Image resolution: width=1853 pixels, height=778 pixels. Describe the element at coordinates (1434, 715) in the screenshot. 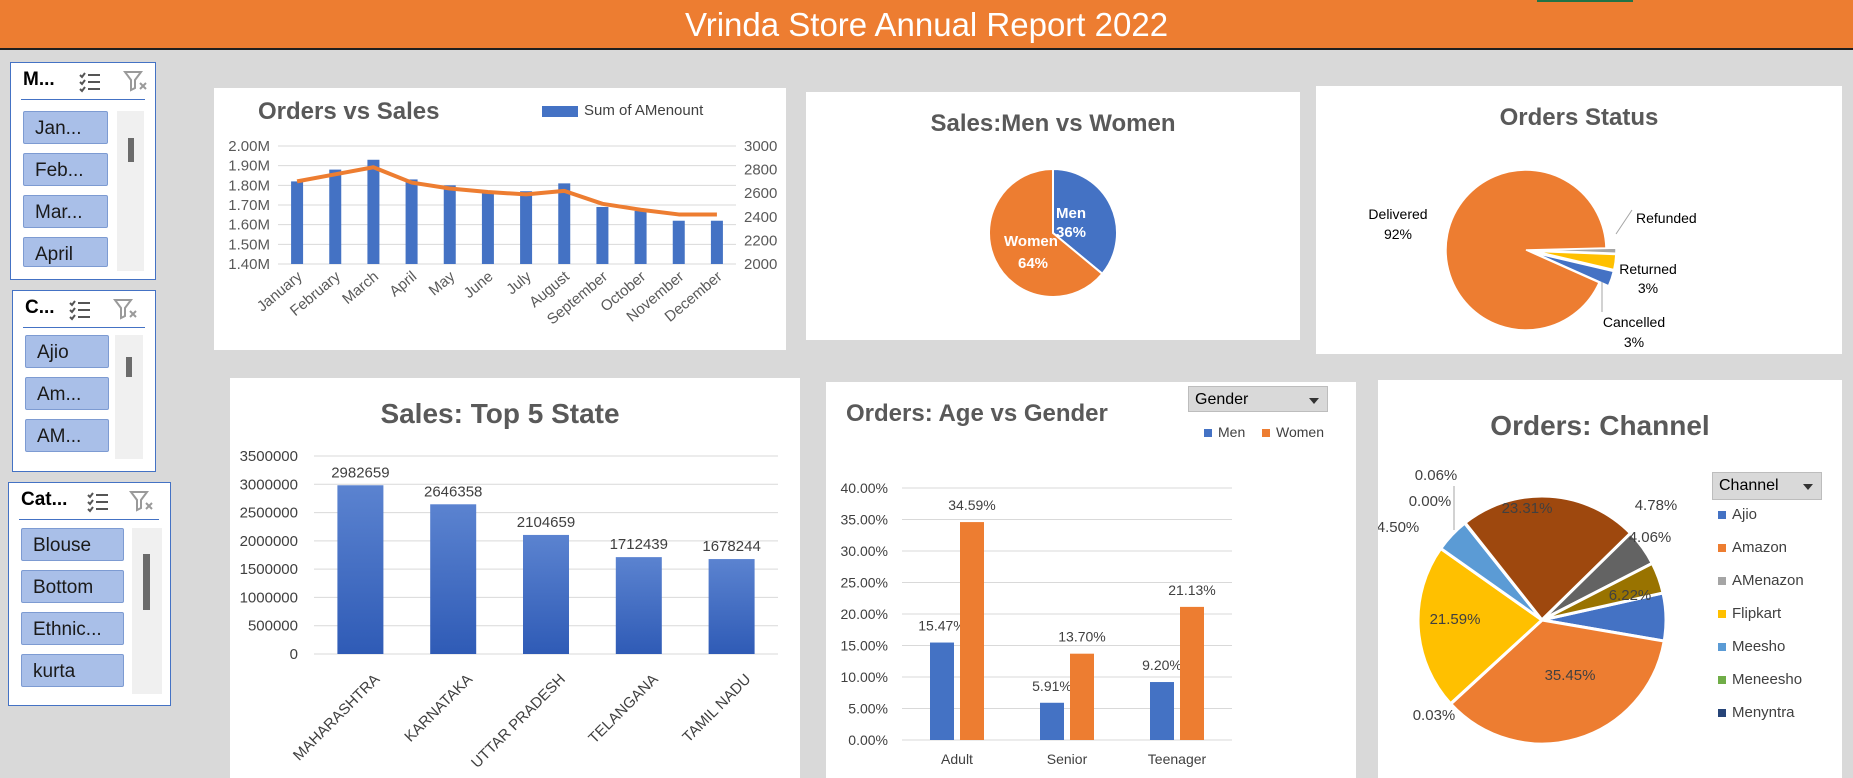

I see `data-label: 0.03%` at that location.